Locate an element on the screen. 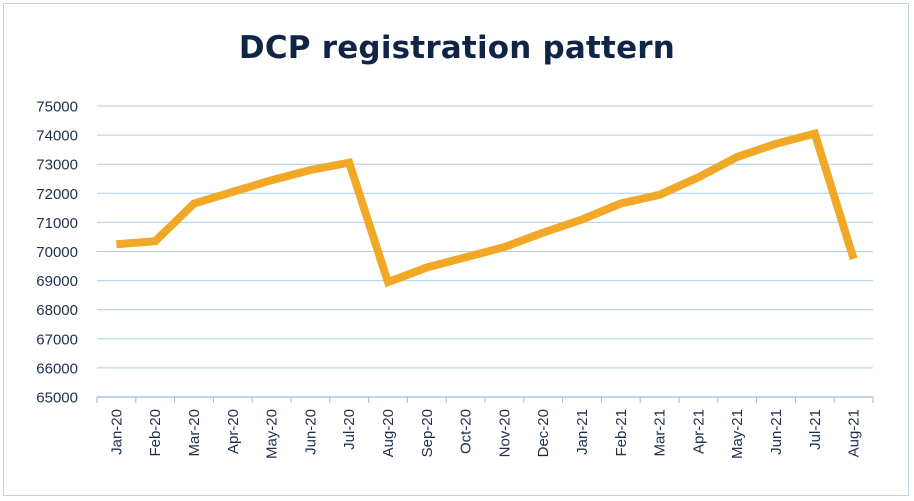  x-tick-label: May-20 is located at coordinates (272, 434).